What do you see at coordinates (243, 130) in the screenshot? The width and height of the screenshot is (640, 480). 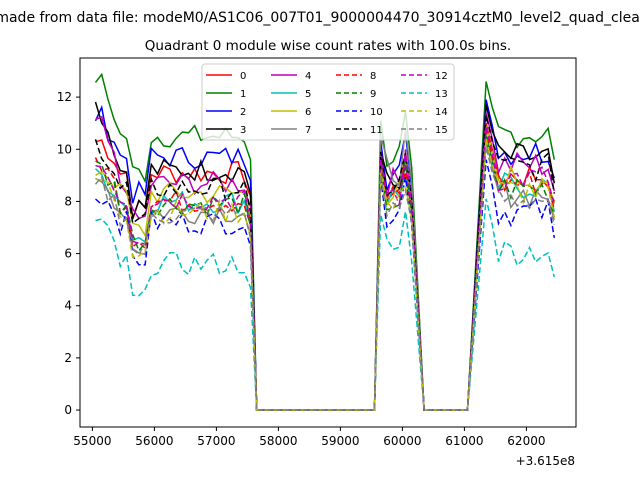 I see `legend-label-3: 3` at bounding box center [243, 130].